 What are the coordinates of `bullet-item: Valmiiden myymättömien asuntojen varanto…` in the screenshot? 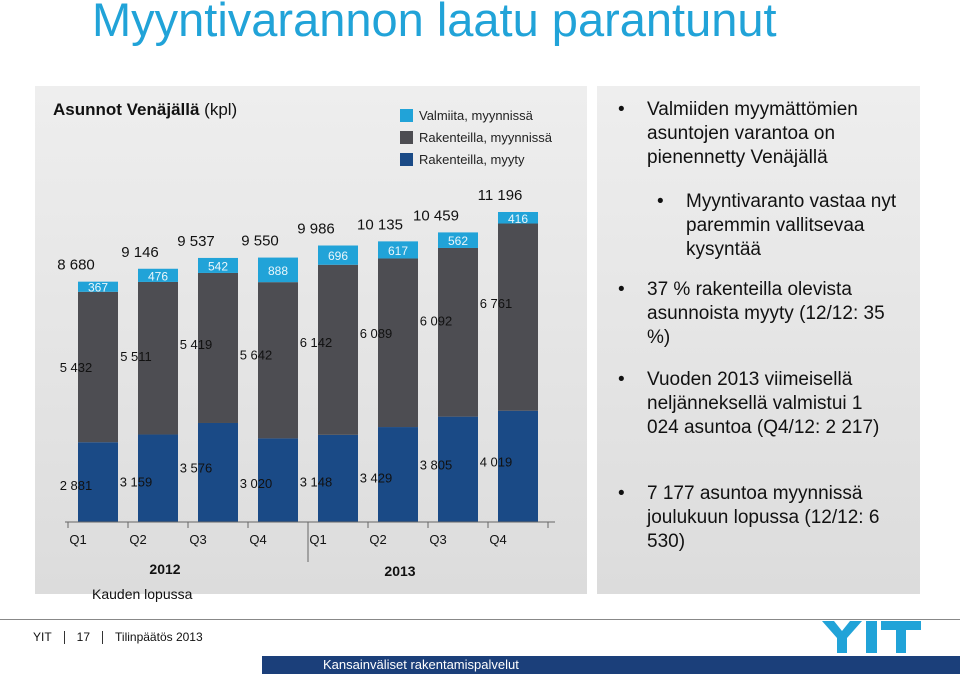 It's located at (747, 134).